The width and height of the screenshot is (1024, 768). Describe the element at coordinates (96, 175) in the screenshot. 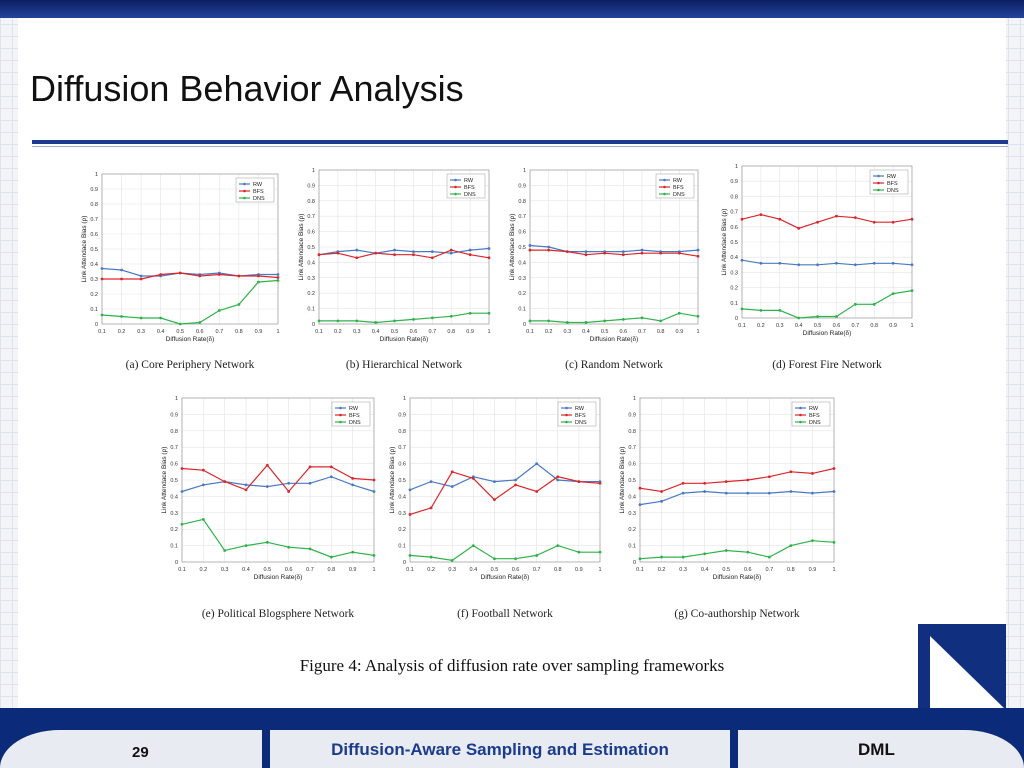

I see `y-tick-label: 1` at that location.